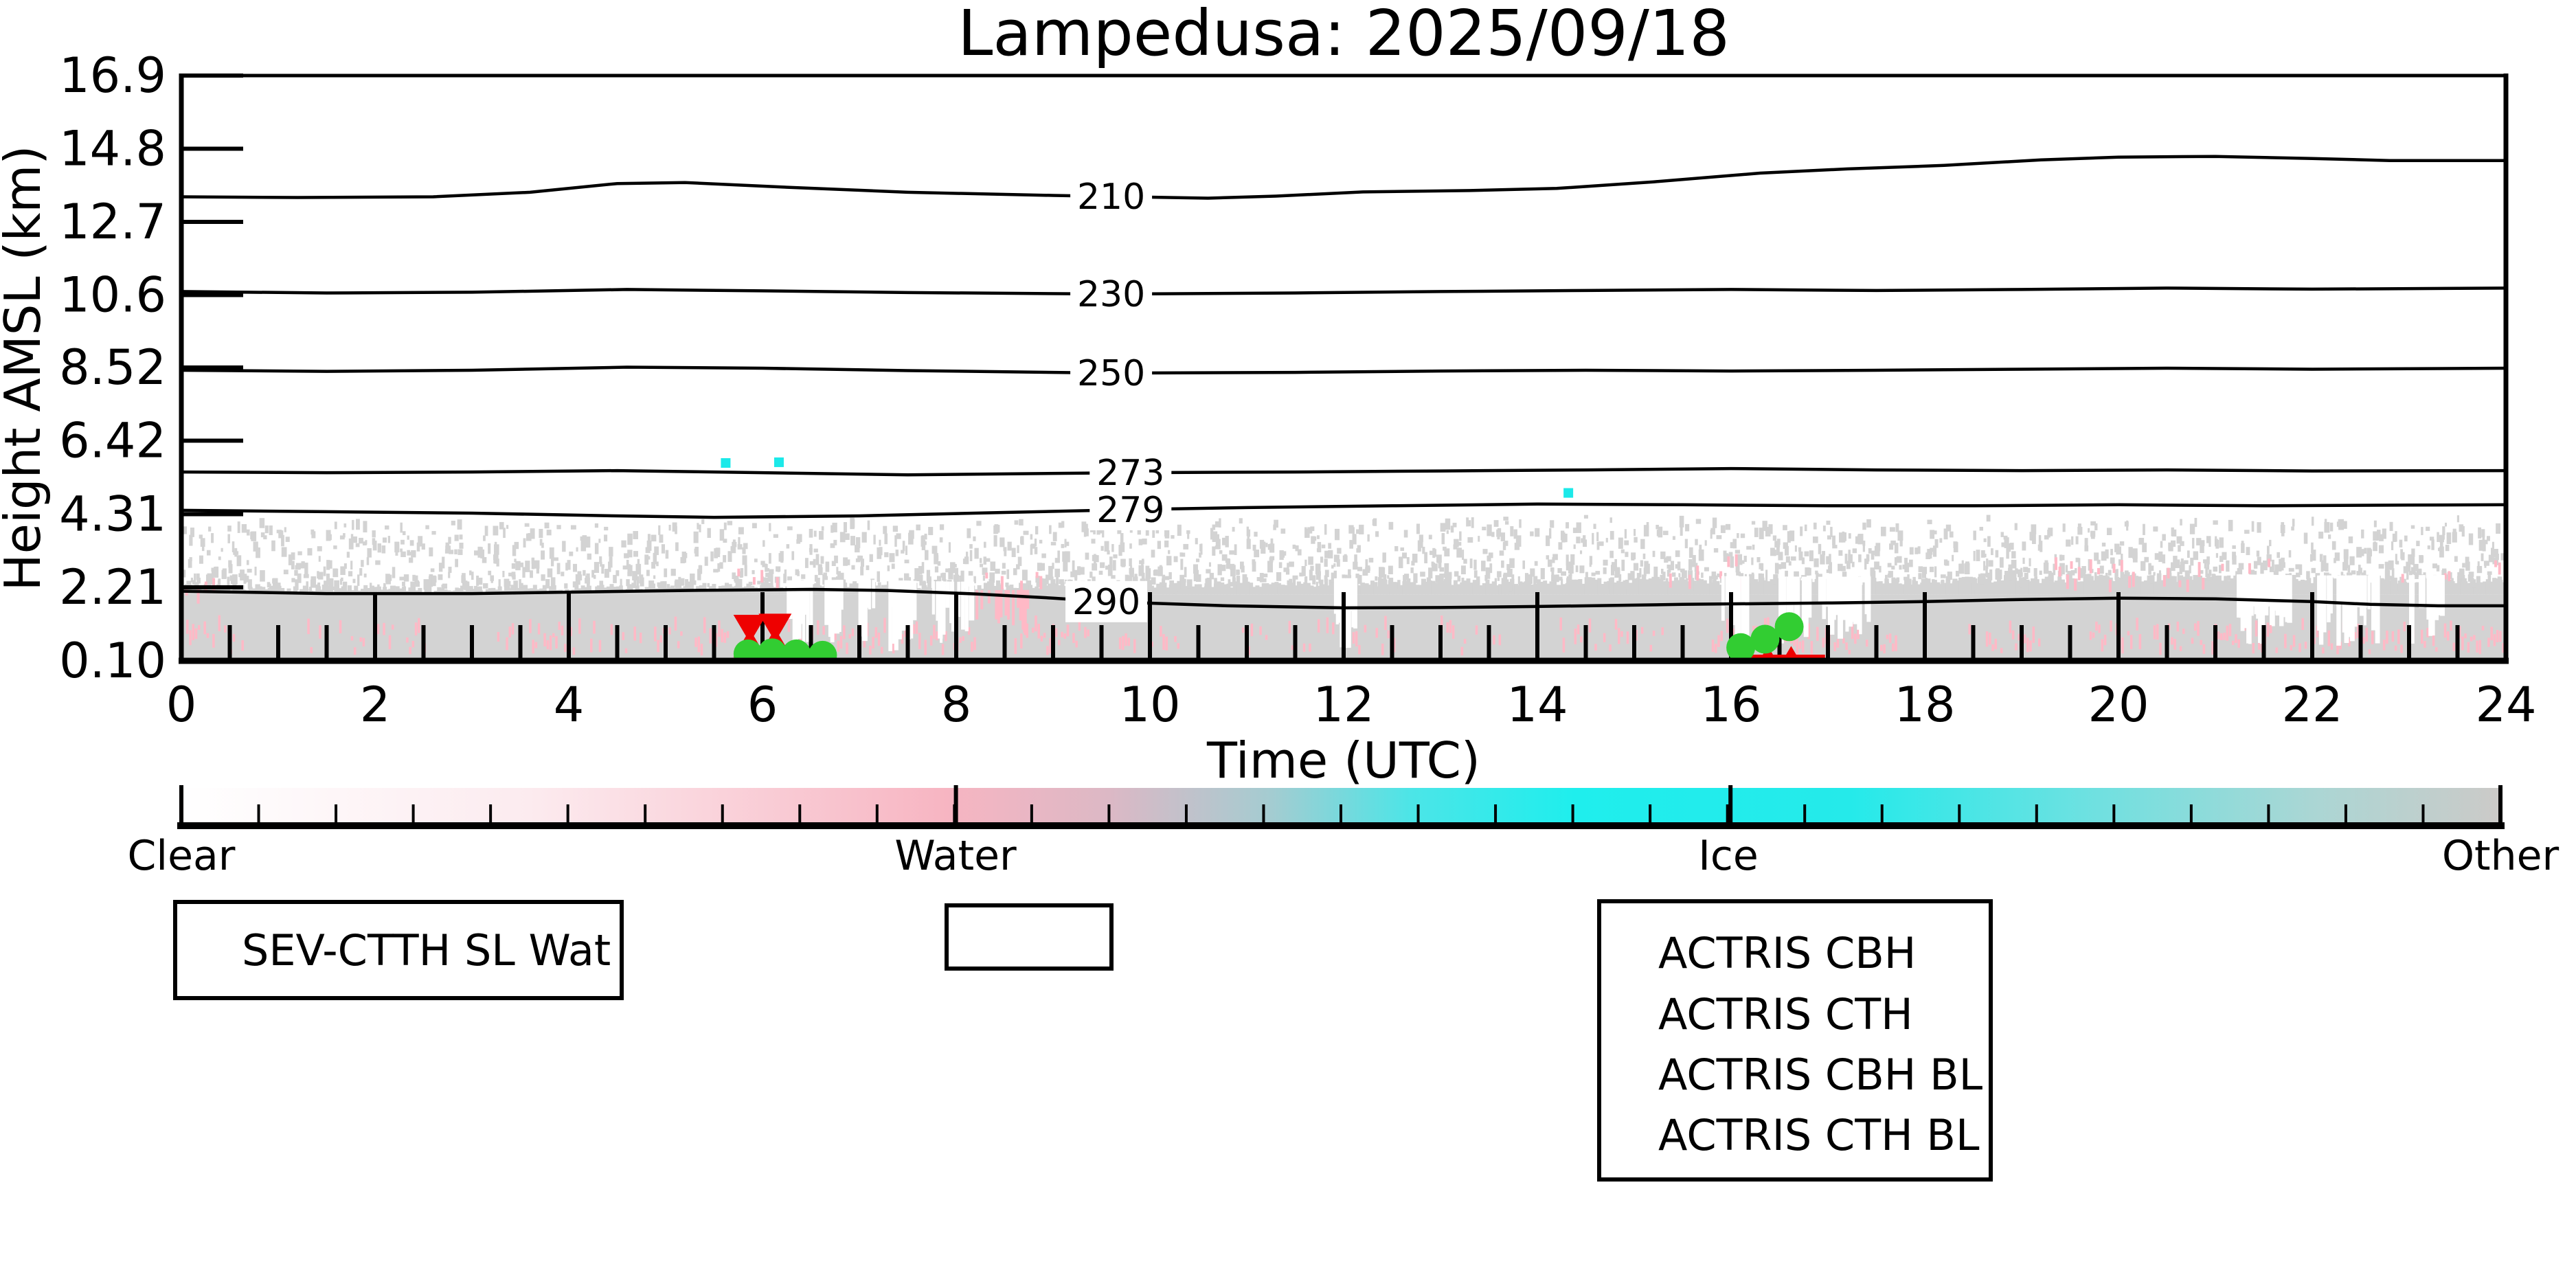 The width and height of the screenshot is (2576, 1288). Describe the element at coordinates (1343, 760) in the screenshot. I see `x-axis-label: Time (UTC)` at that location.